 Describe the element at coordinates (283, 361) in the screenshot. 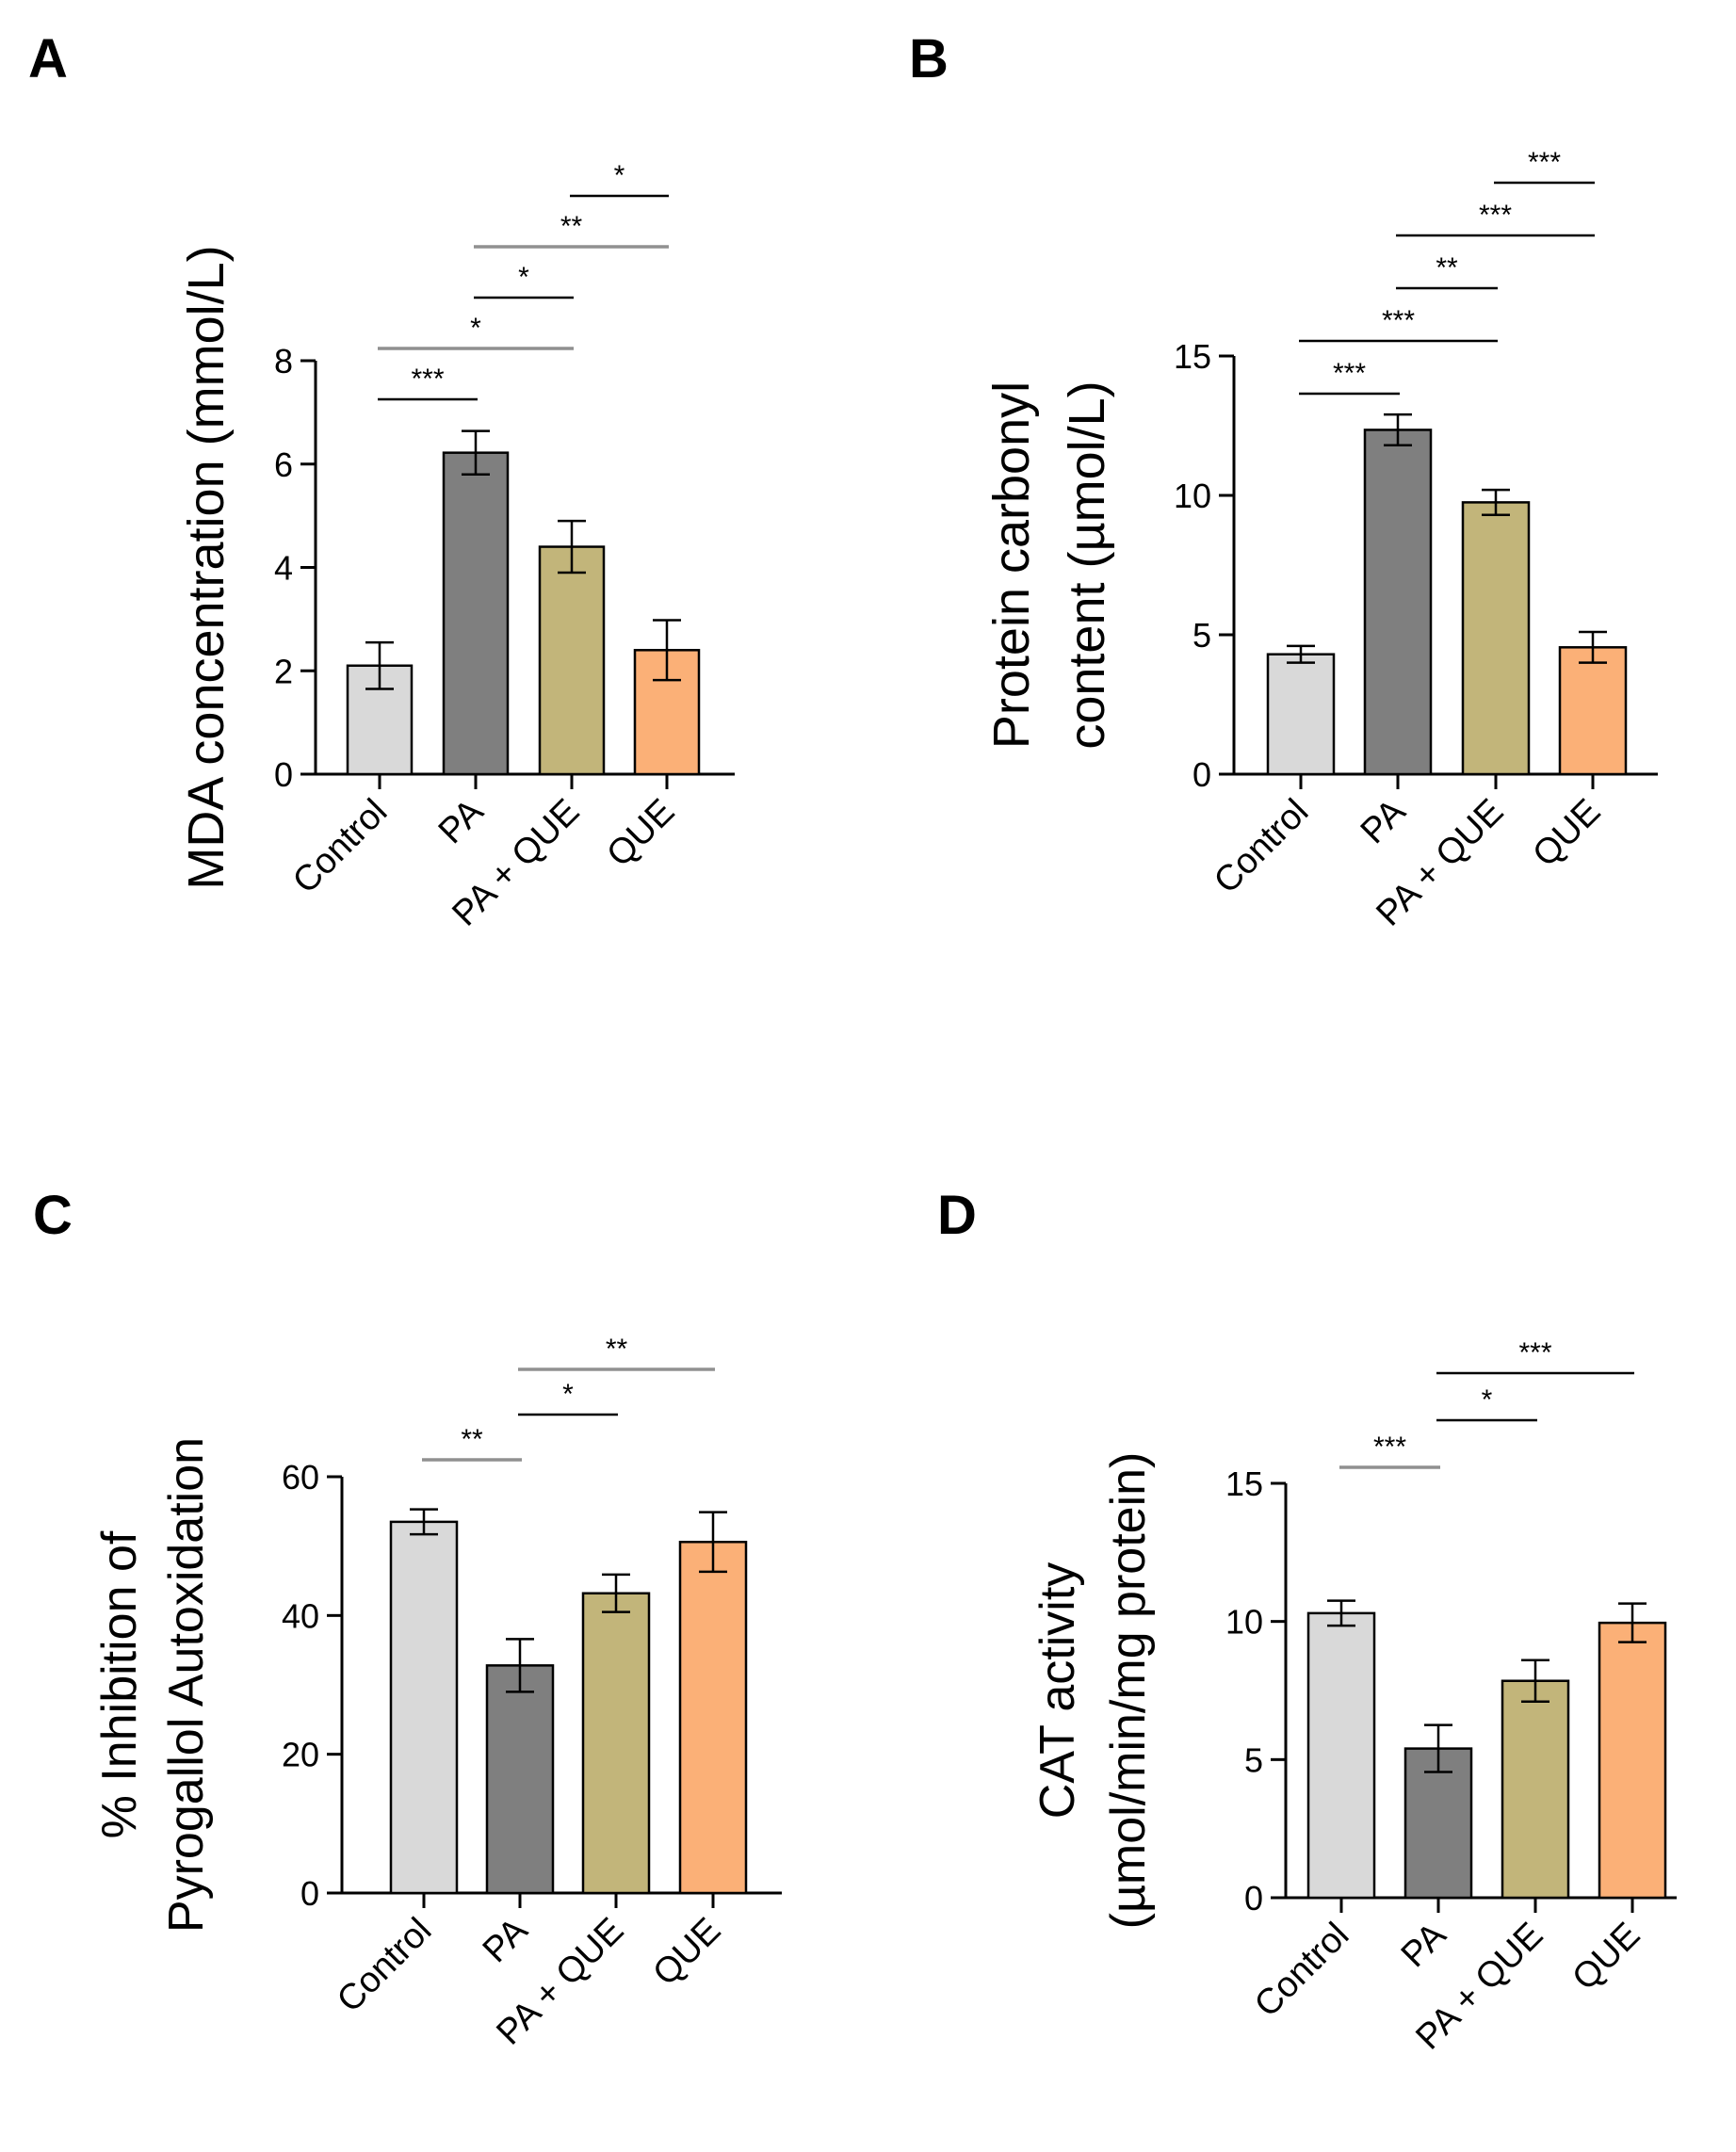

I see `y-tick-label: 8` at that location.